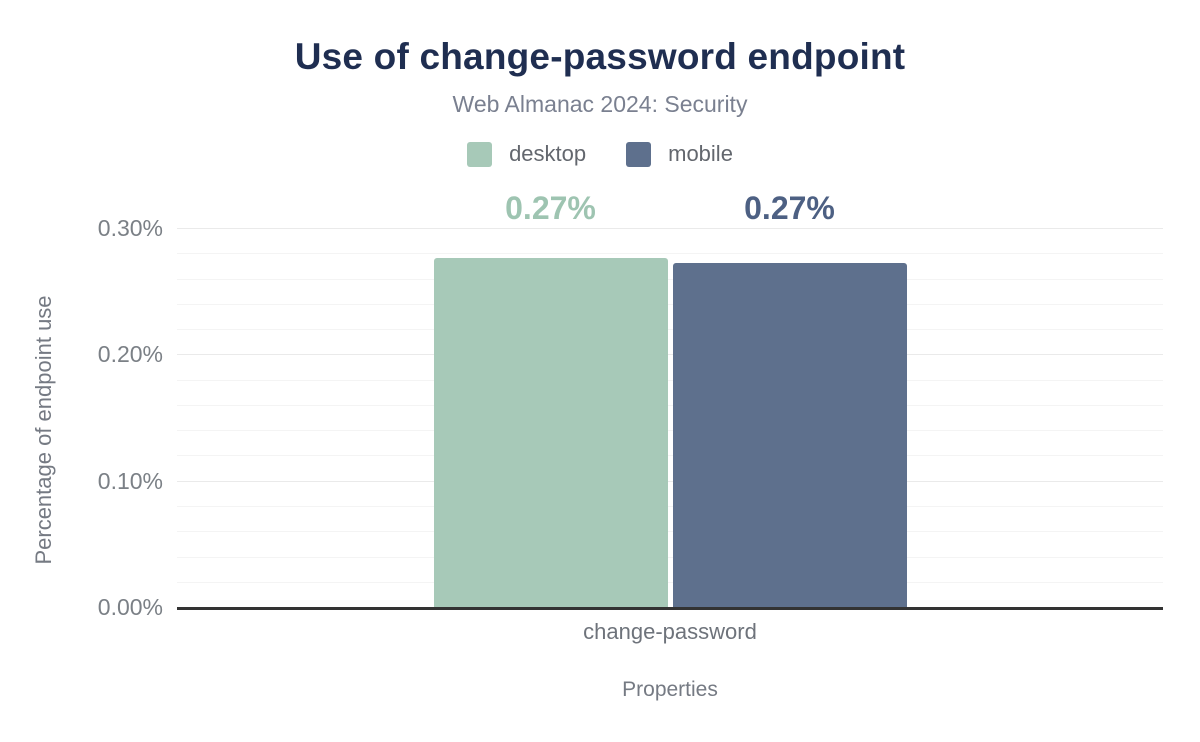 This screenshot has height=742, width=1200. What do you see at coordinates (130, 354) in the screenshot?
I see `y-tick-0.20%: 0.20%` at bounding box center [130, 354].